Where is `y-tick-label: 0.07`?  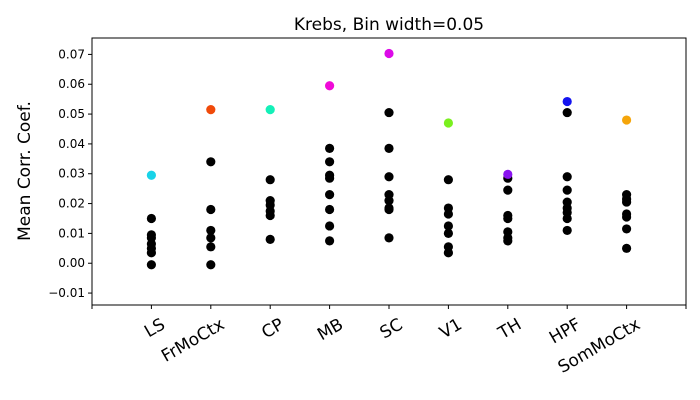 y-tick-label: 0.07 is located at coordinates (71, 54).